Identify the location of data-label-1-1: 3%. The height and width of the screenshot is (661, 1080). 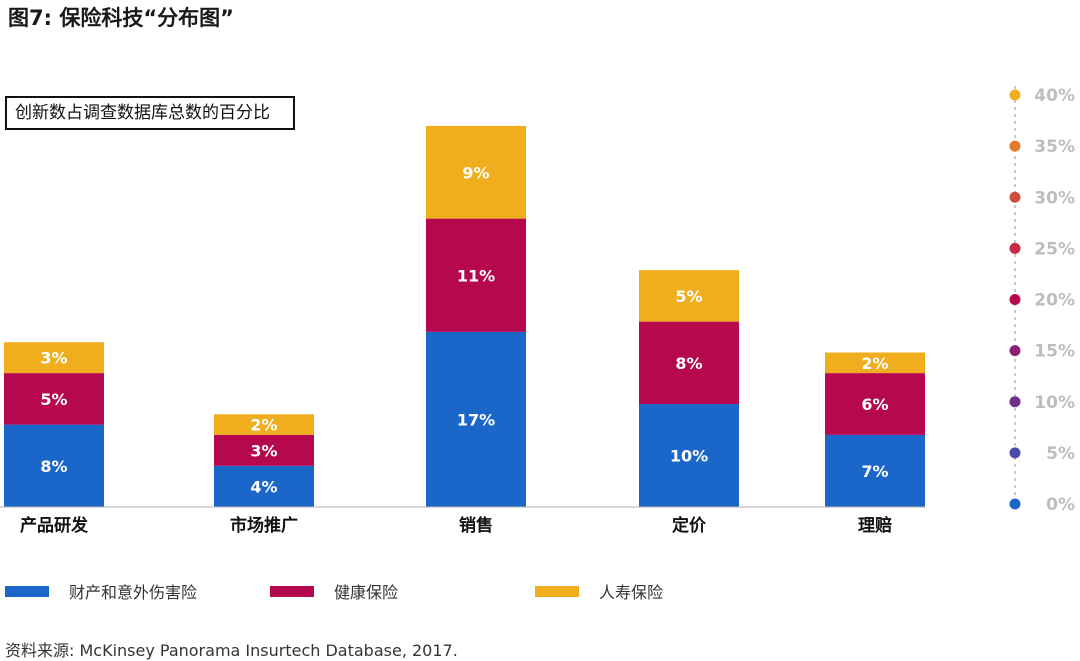
(263, 450).